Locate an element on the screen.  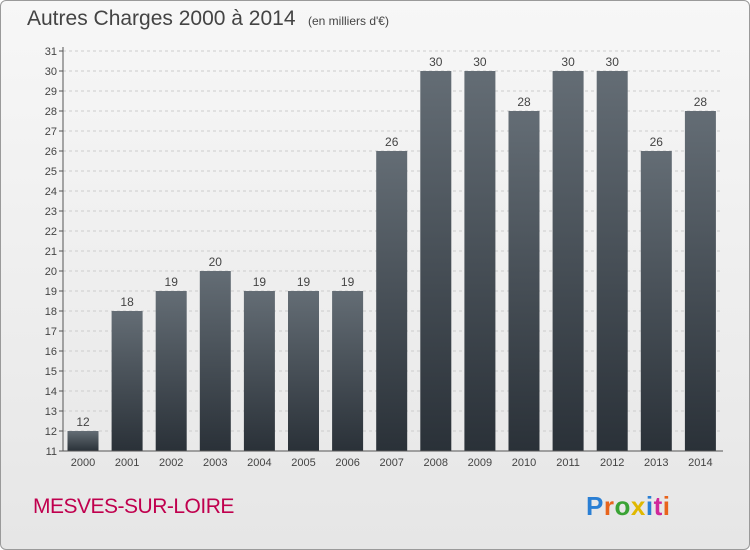
data-label: 20 is located at coordinates (216, 262).